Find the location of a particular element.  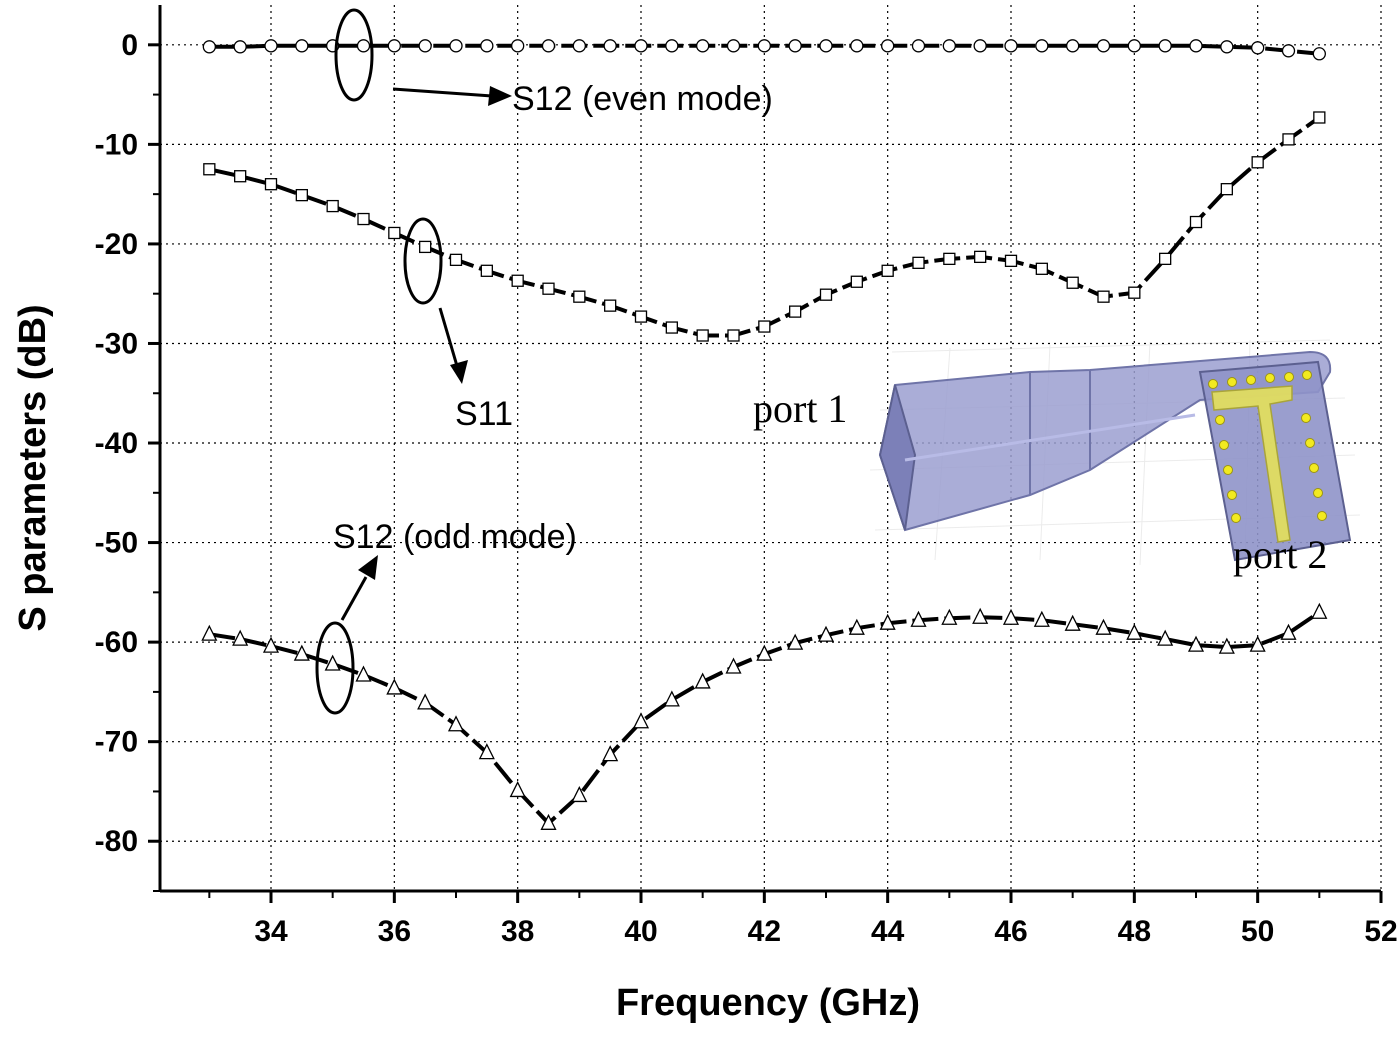

x-tick-label: 48 is located at coordinates (1134, 931).